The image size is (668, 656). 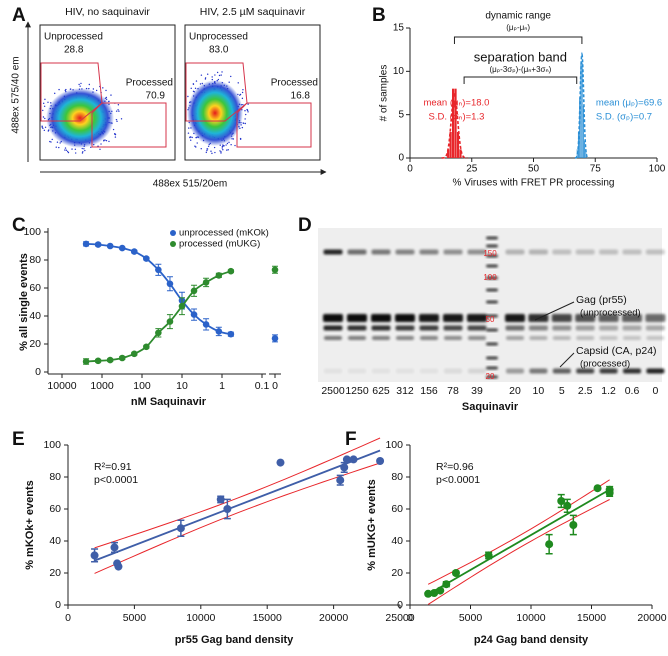 What do you see at coordinates (102, 386) in the screenshot?
I see `x-tick-label: 1000` at bounding box center [102, 386].